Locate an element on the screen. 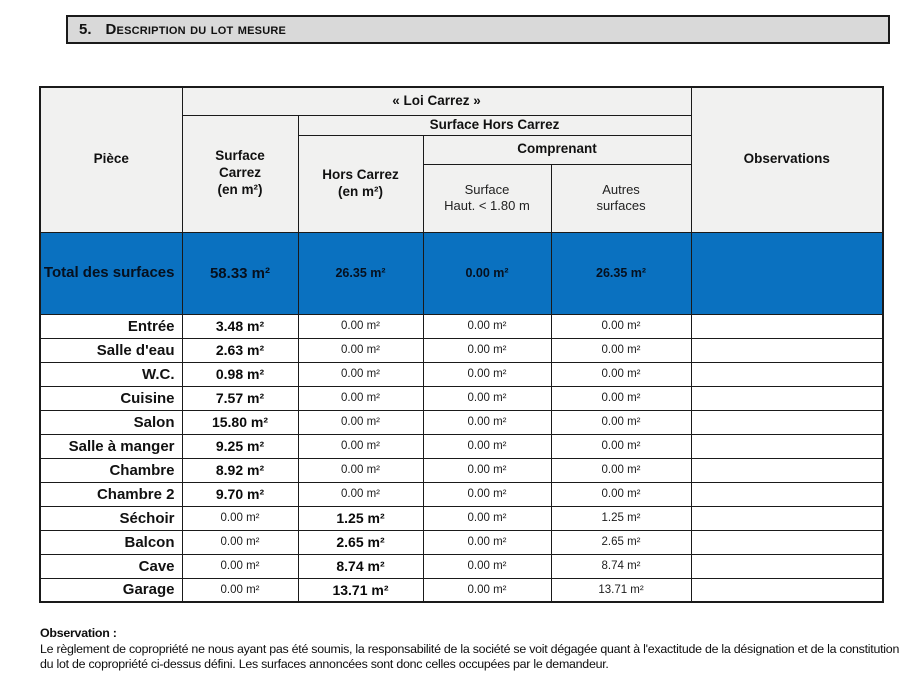 The image size is (904, 700). surface-value: 3.48 m² is located at coordinates (240, 326).